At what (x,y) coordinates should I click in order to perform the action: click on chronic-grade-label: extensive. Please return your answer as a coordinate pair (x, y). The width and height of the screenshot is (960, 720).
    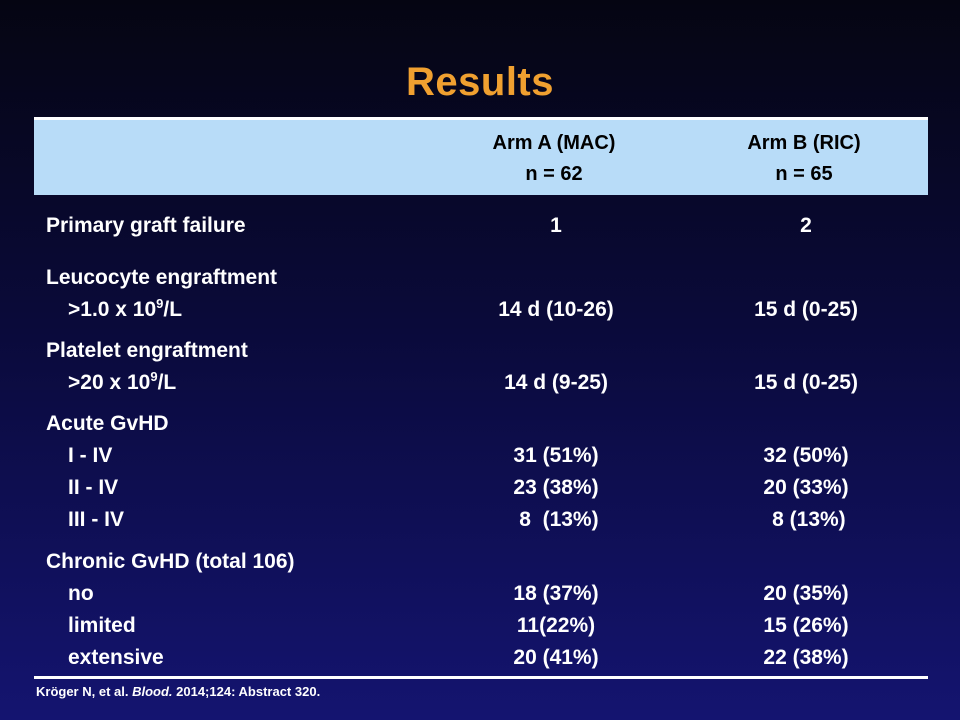
    Looking at the image, I should click on (116, 657).